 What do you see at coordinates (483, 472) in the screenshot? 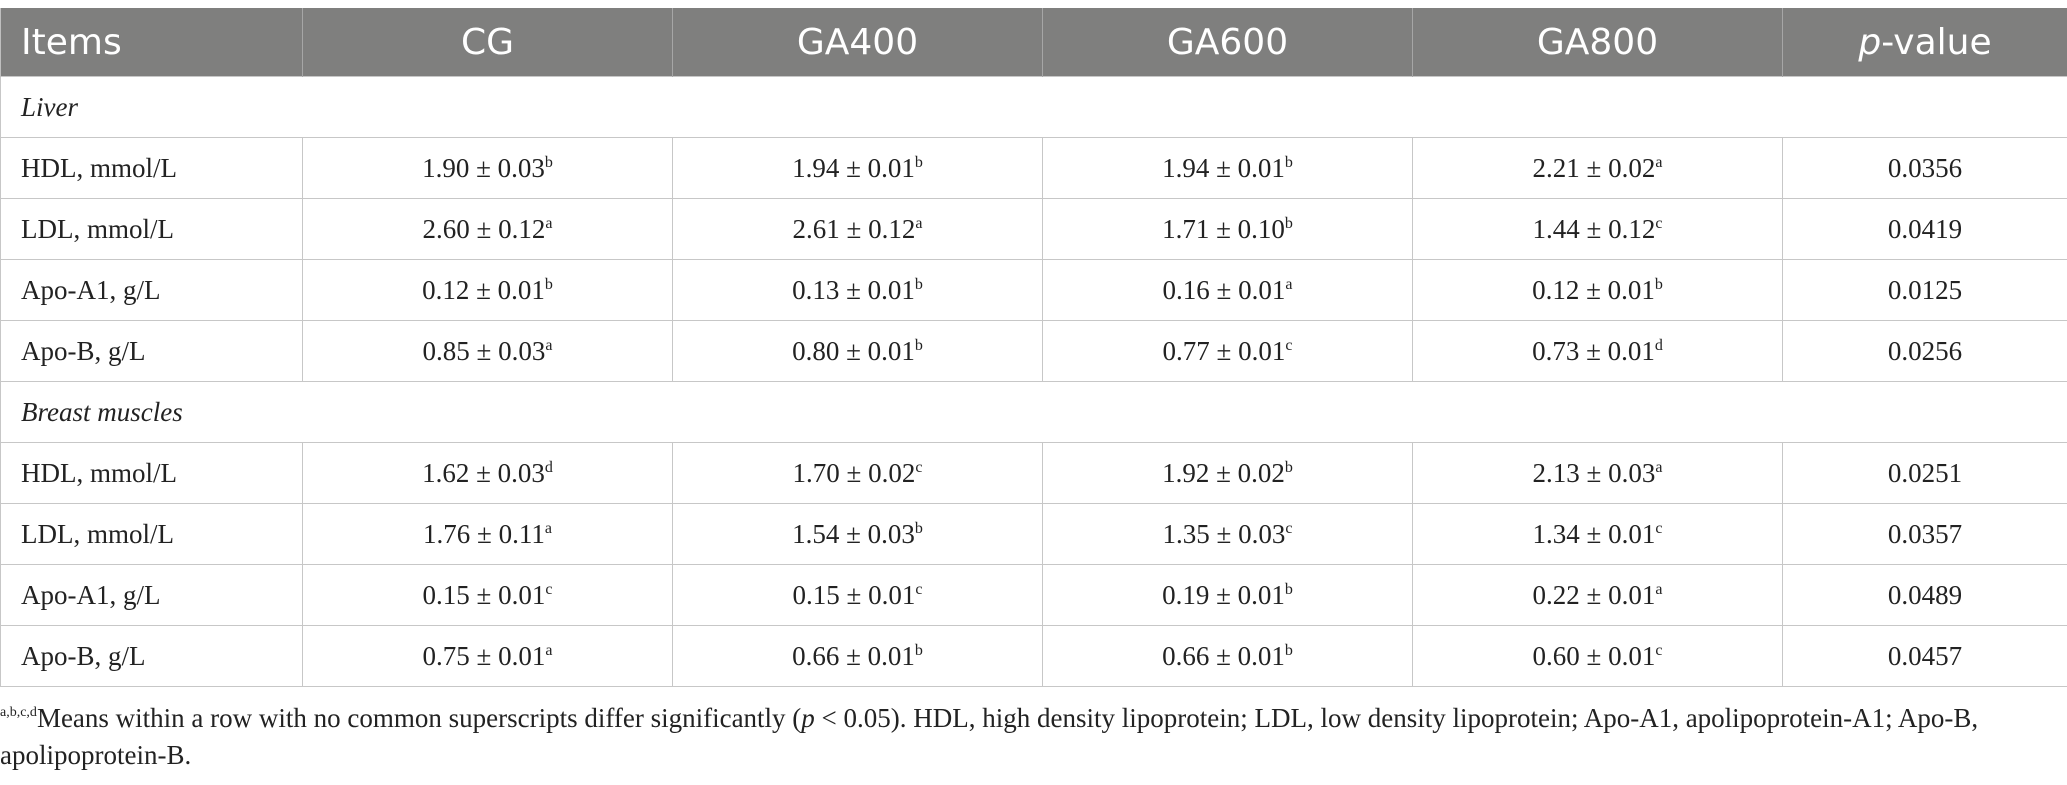
I see `cell-value: 1.62 ± 0.03` at bounding box center [483, 472].